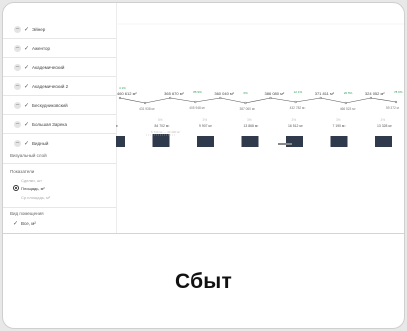 This screenshot has width=407, height=331. I want to click on point-value-label: 360 040 м², so click(224, 93).